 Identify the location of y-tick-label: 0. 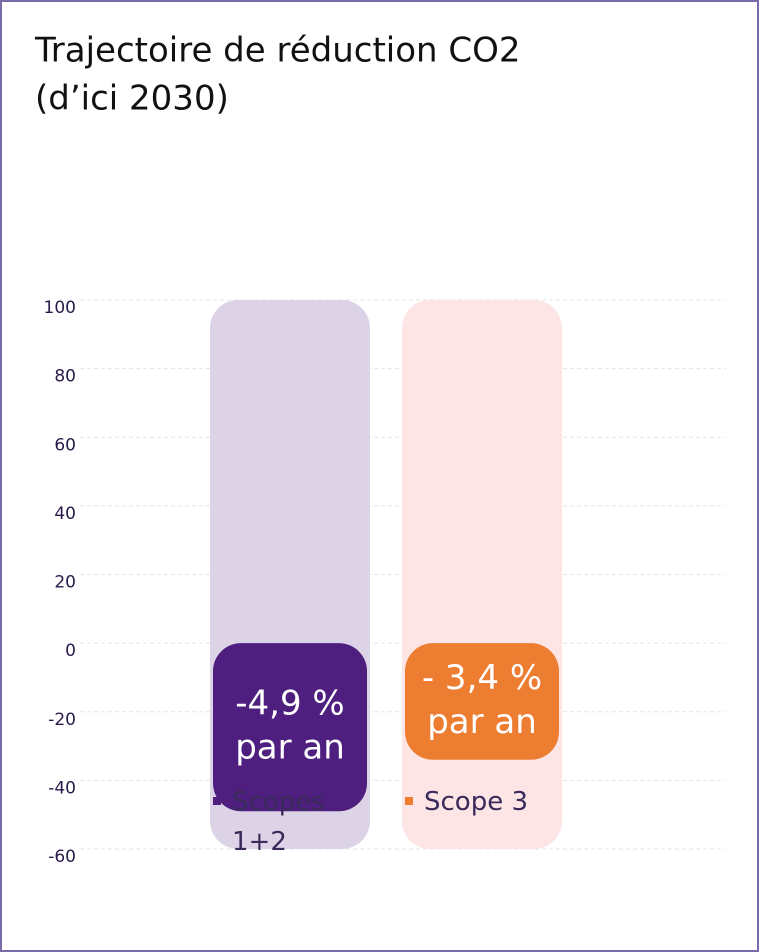
(70, 651).